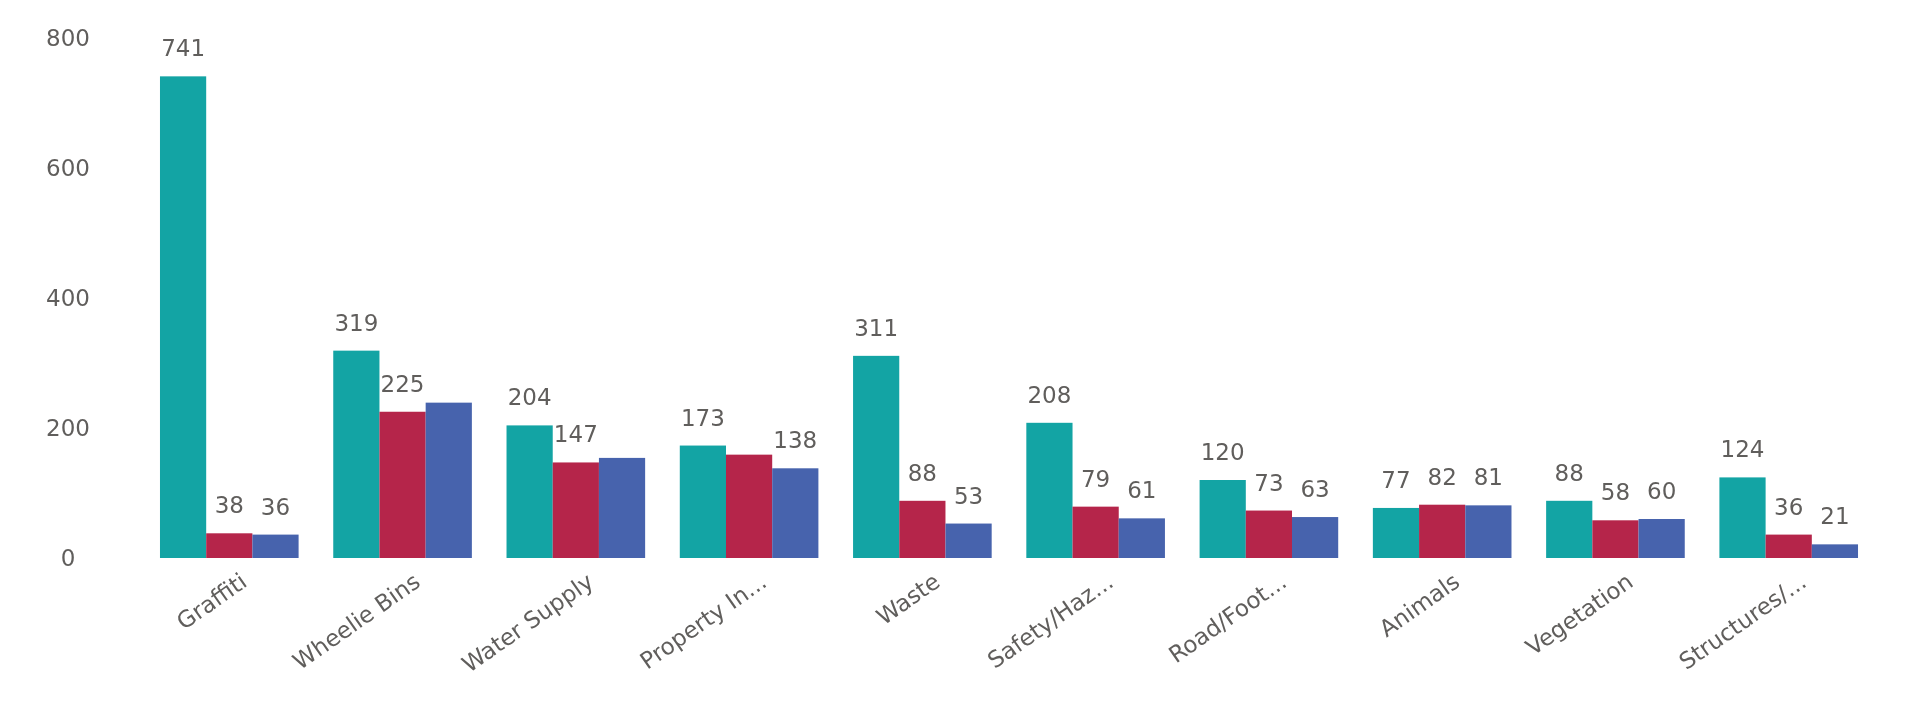 The image size is (1926, 716). I want to click on data-label: 53, so click(968, 495).